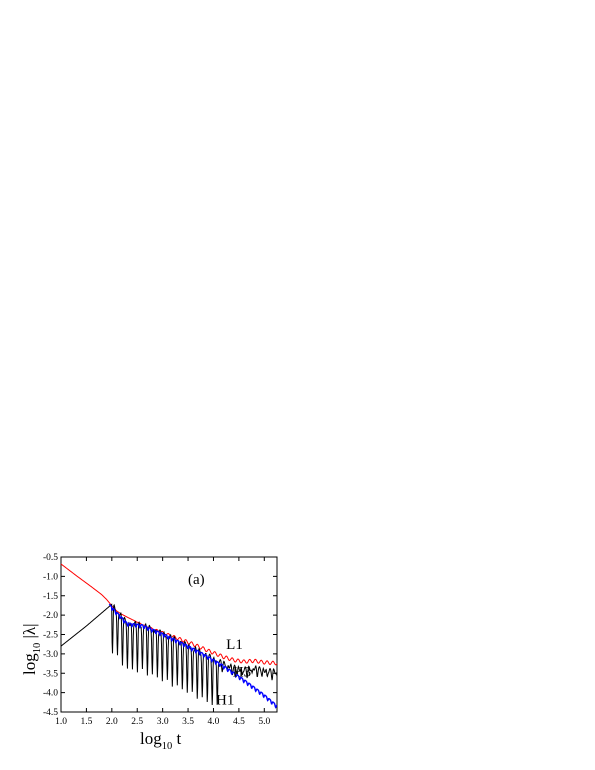  Describe the element at coordinates (196, 580) in the screenshot. I see `panel-label: (a)` at that location.